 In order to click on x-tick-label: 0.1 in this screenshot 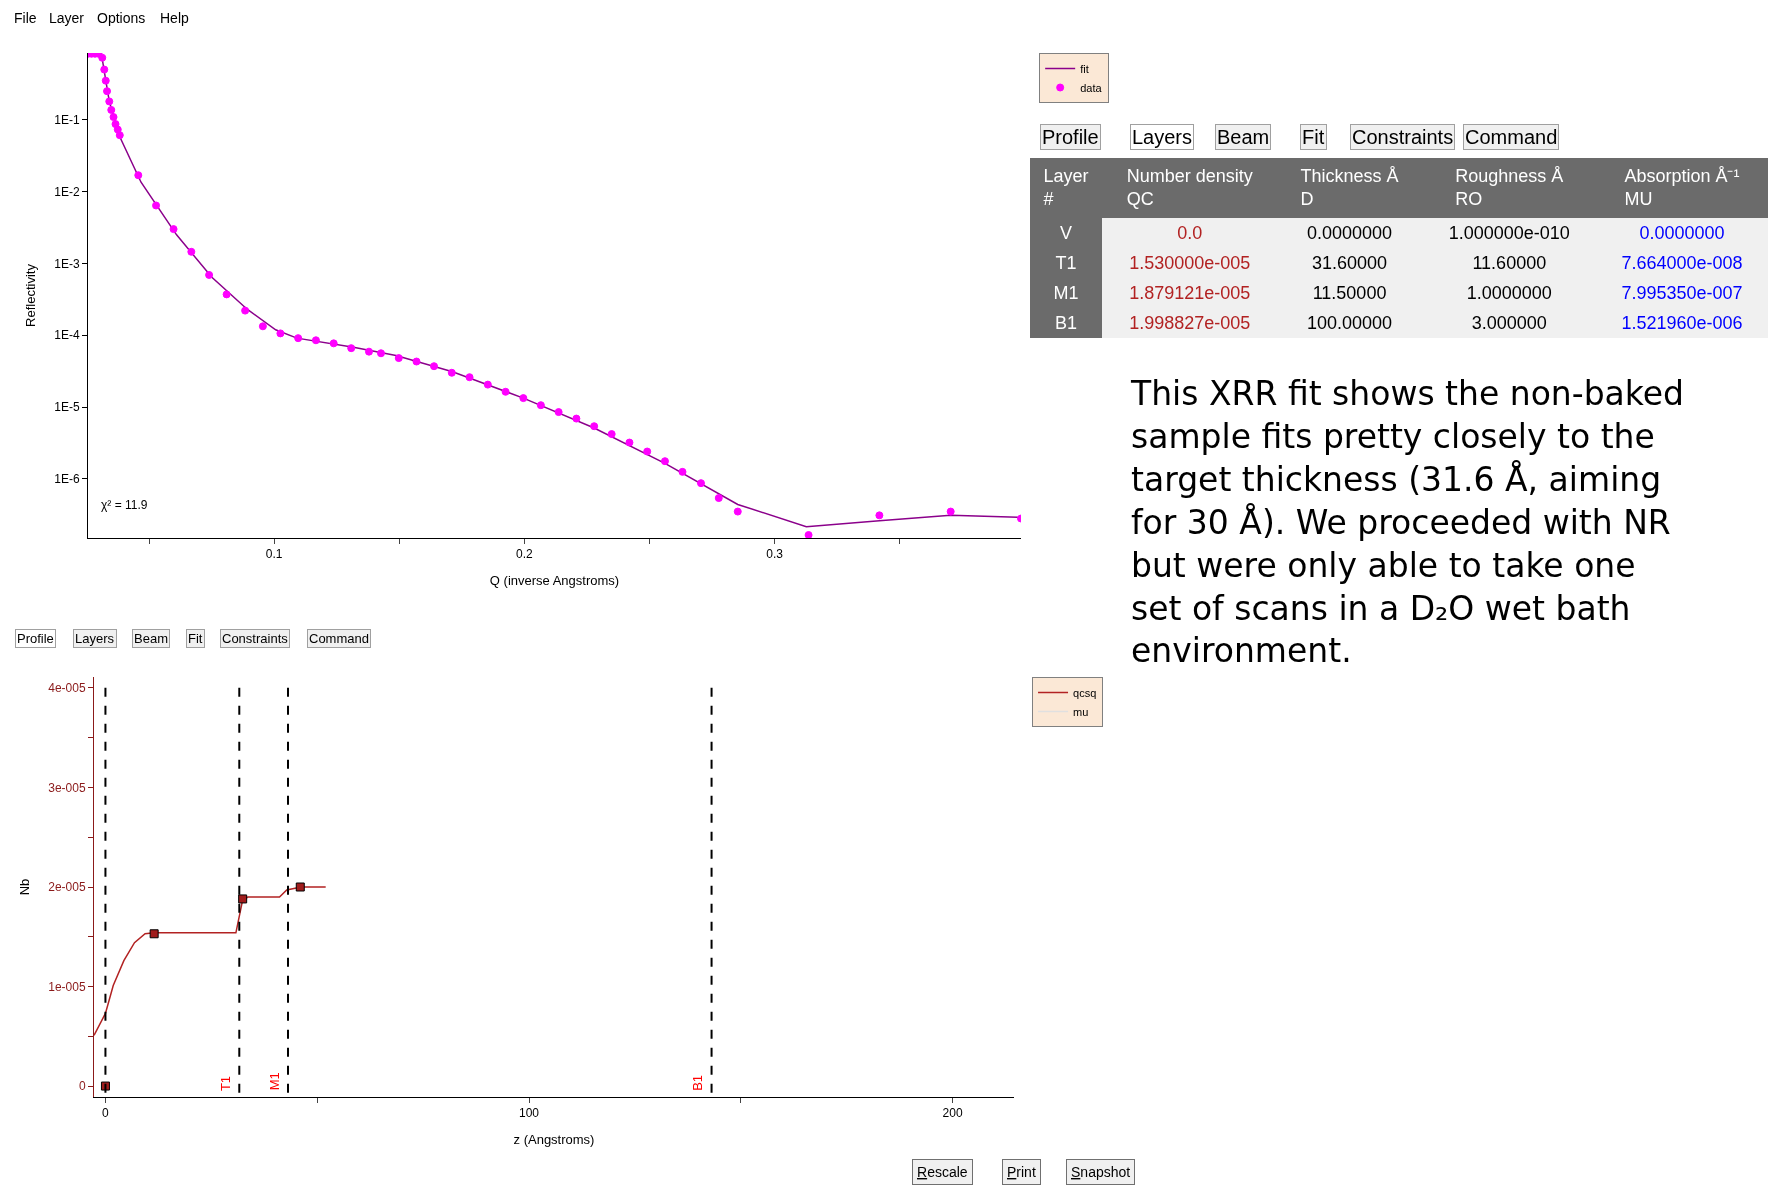, I will do `click(274, 554)`.